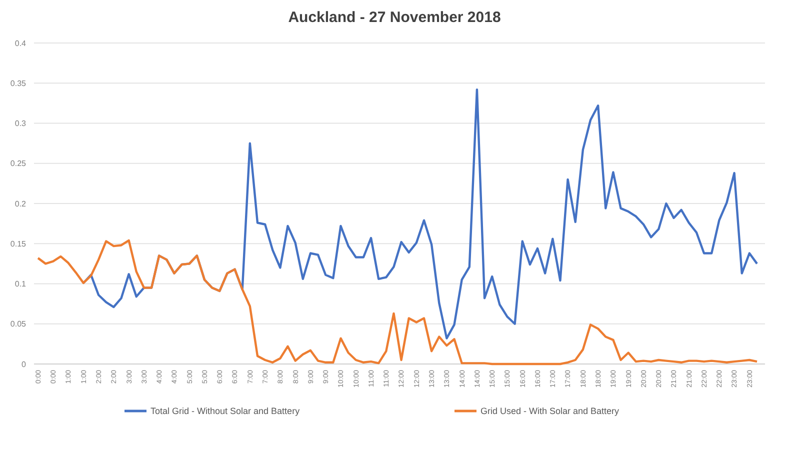 This screenshot has width=789, height=458. I want to click on y-tick-label: 0.35, so click(18, 83).